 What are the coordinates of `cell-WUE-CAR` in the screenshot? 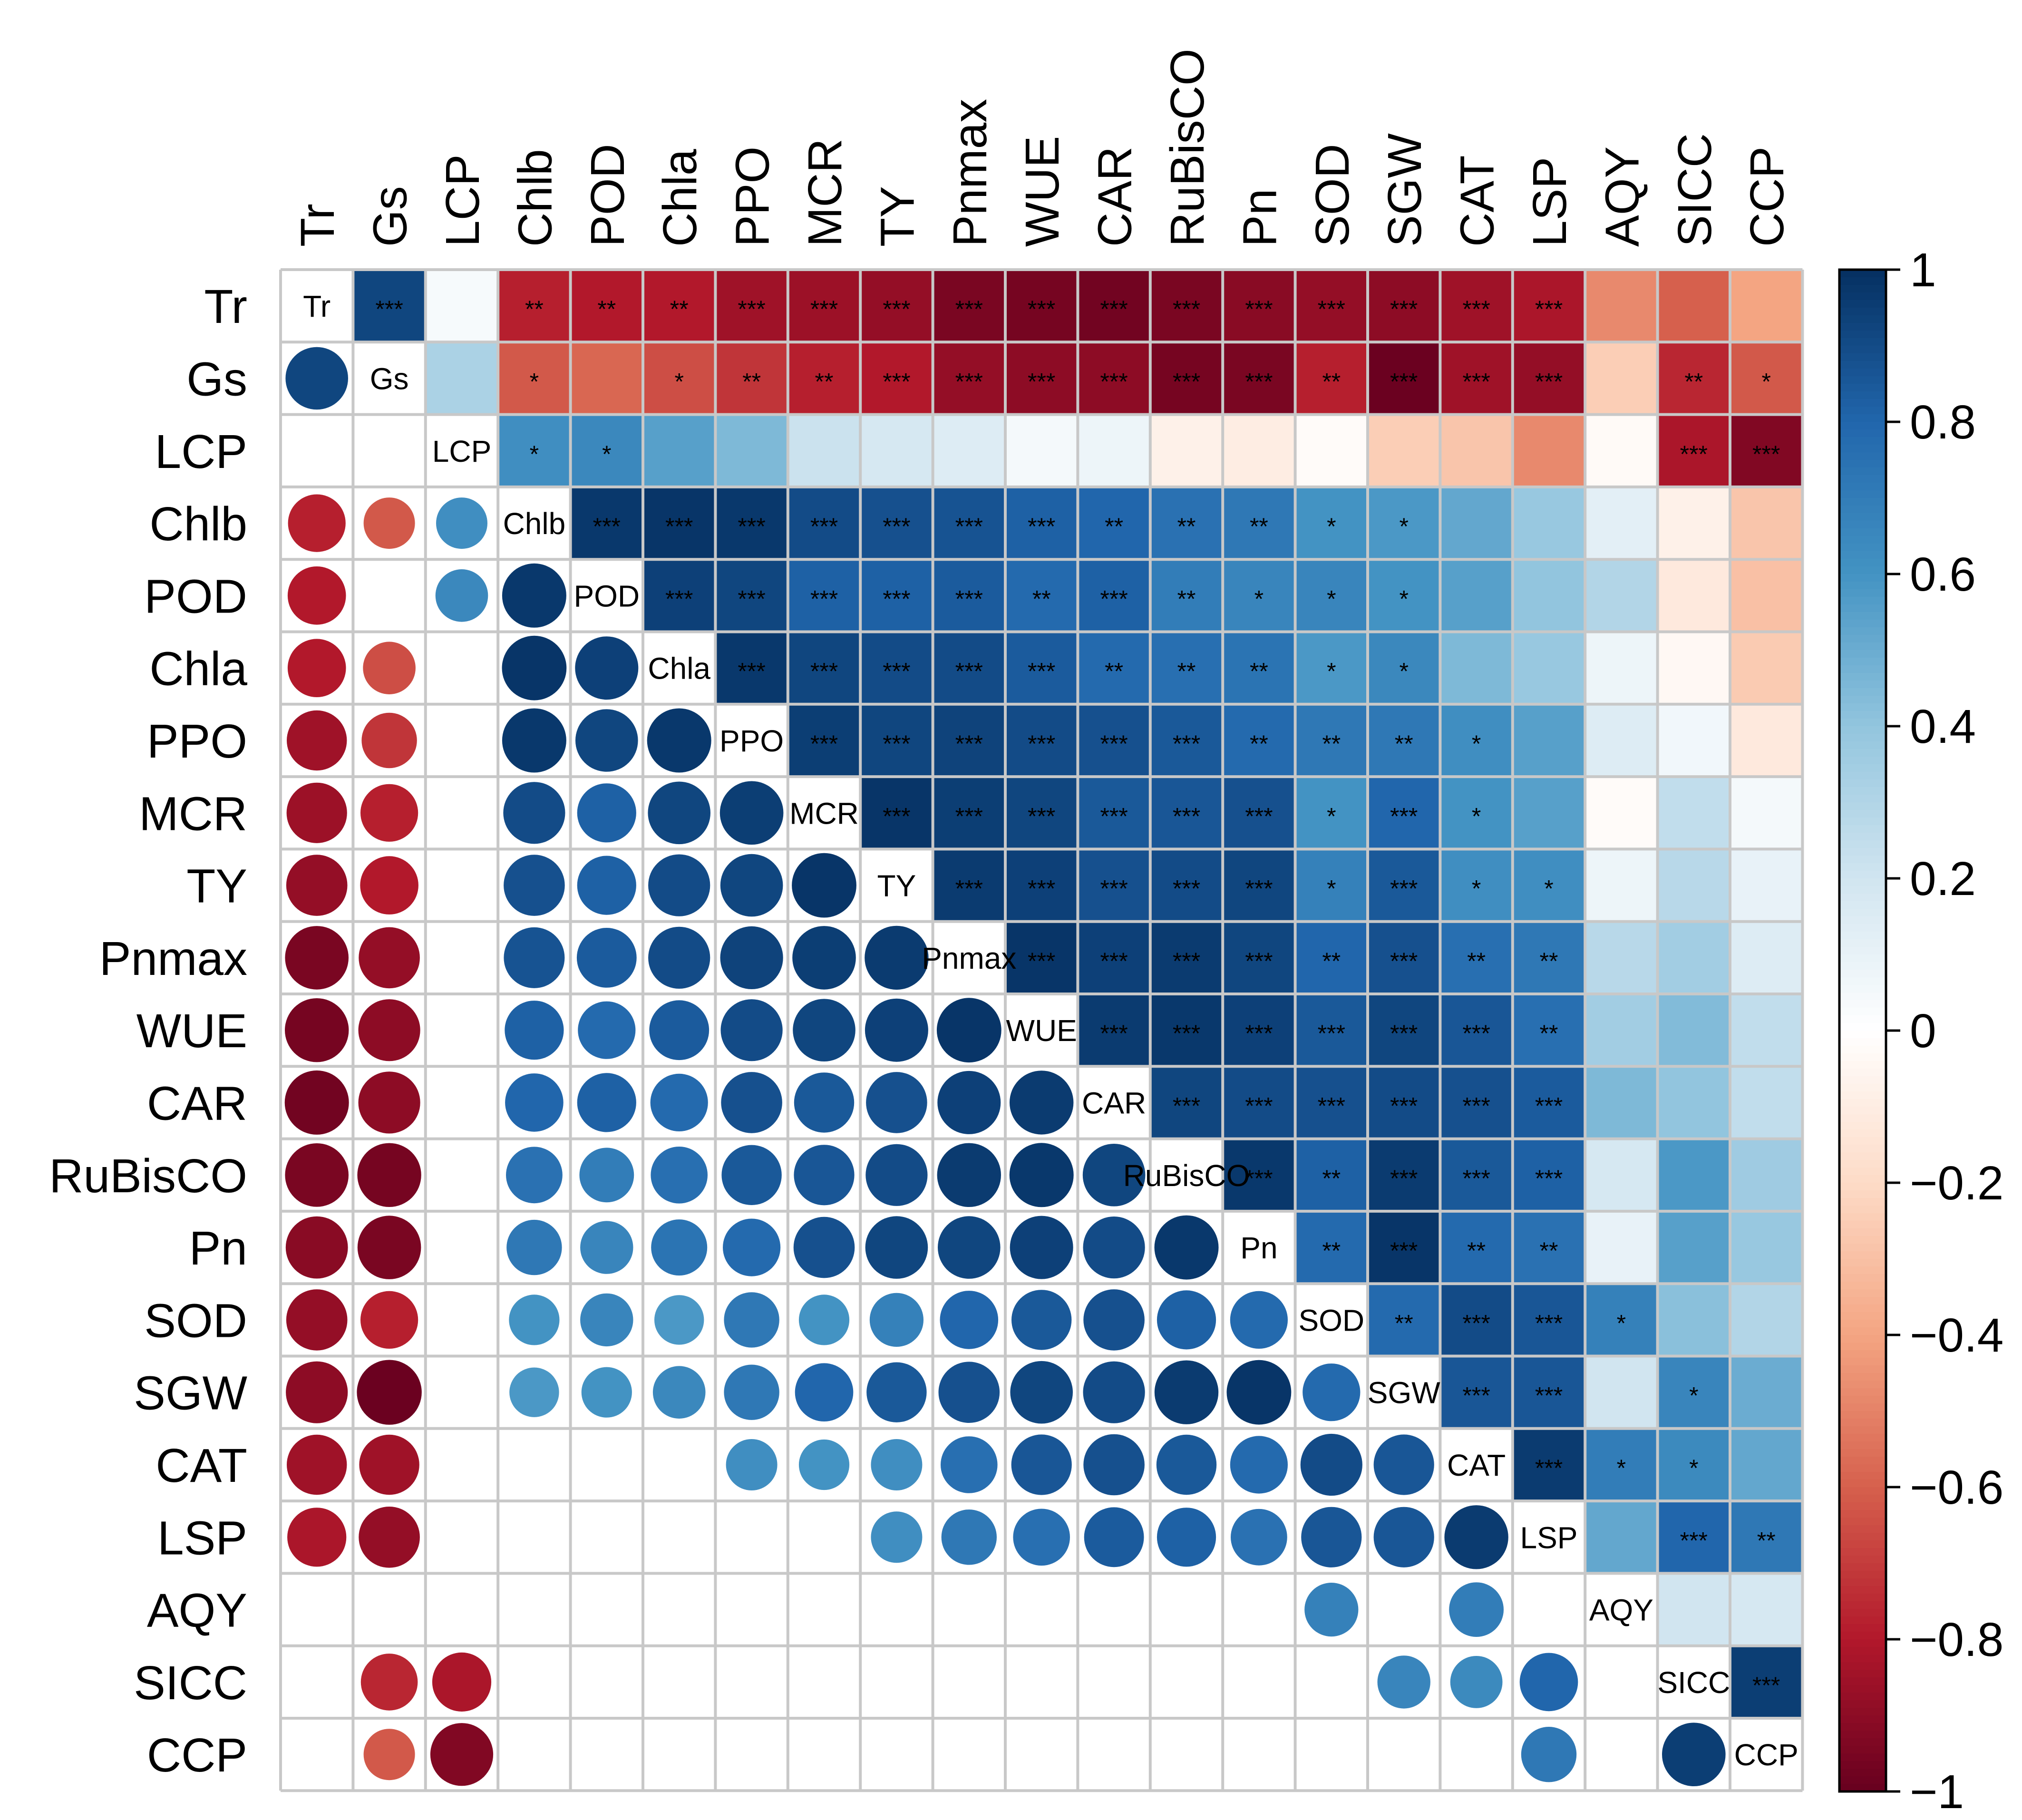 It's located at (1115, 1030).